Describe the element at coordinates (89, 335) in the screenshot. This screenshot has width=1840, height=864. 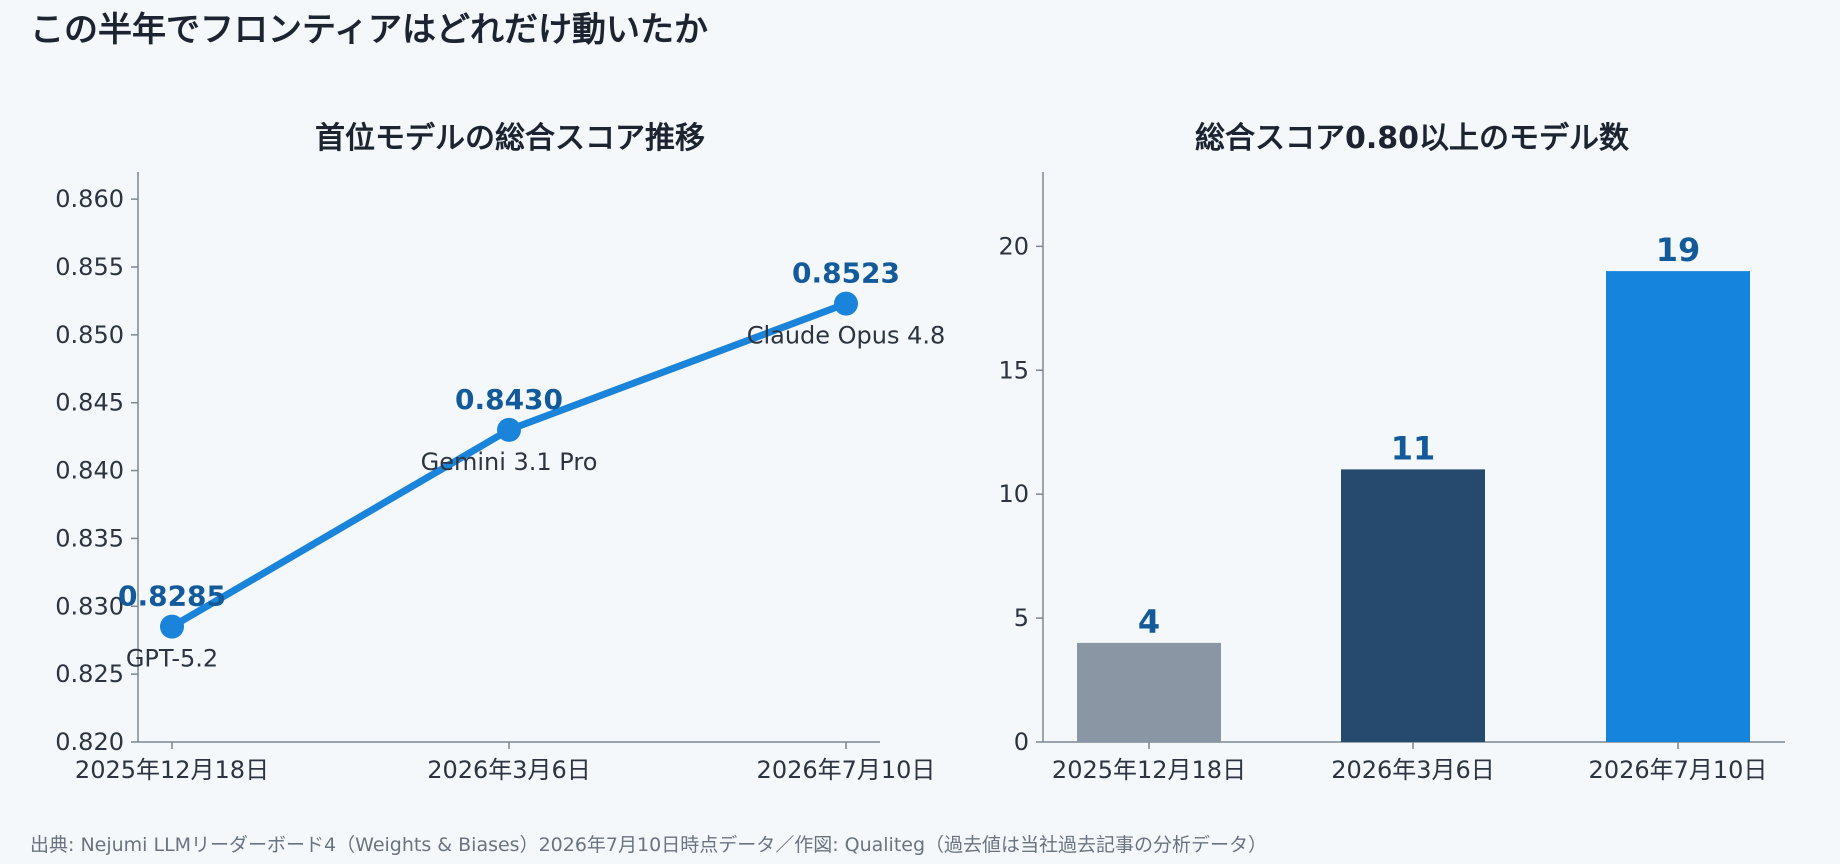
I see `y-tick-label: 0.850` at that location.